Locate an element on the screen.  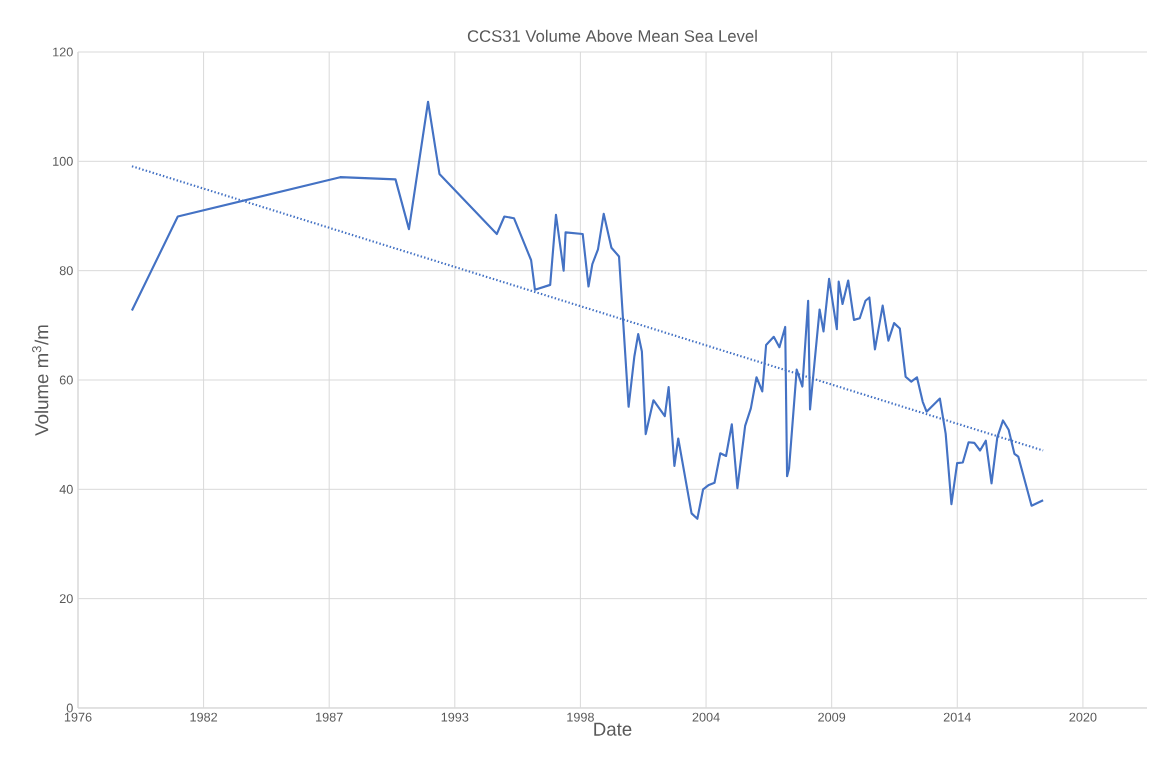
x-tick-label: 1976 is located at coordinates (78, 717).